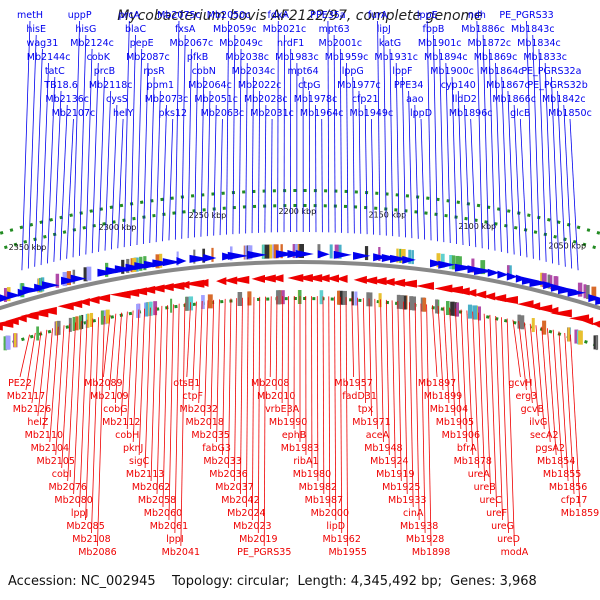 The height and width of the screenshot is (600, 600). Describe the element at coordinates (341, 43) in the screenshot. I see `forward-gene-label: Mb2001c` at that location.